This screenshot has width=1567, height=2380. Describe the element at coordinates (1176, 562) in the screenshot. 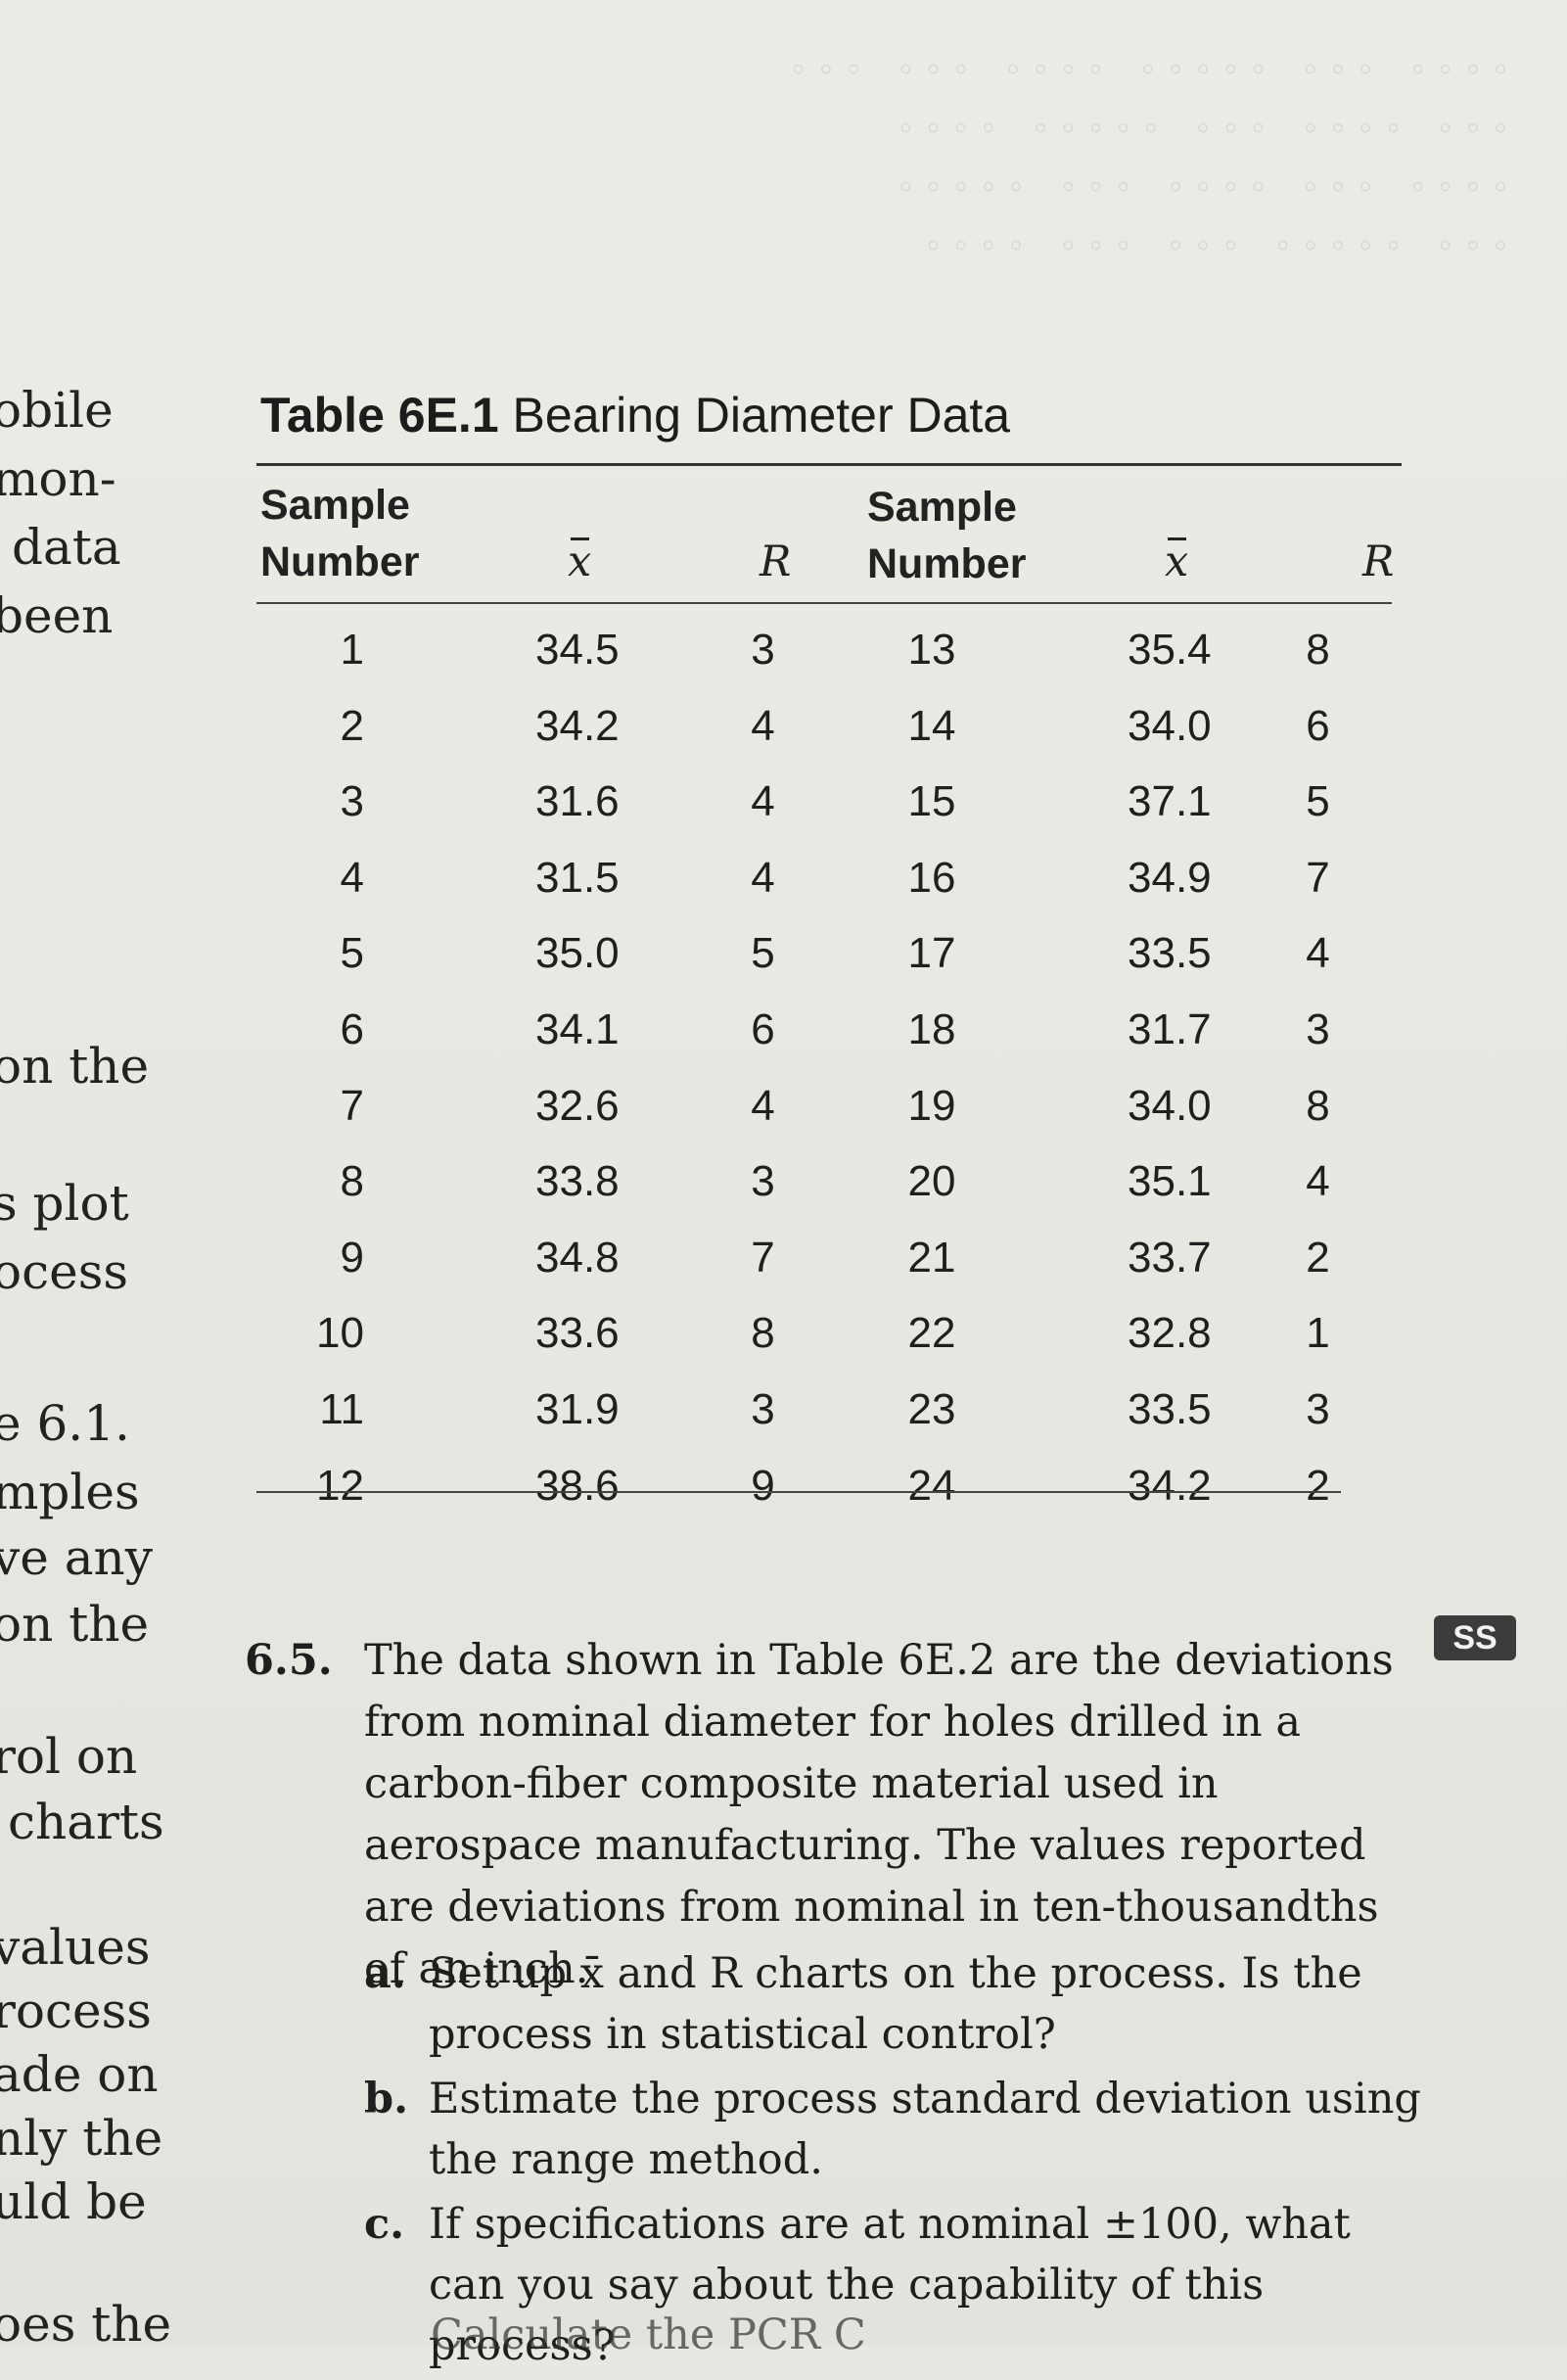

I see `header-xbar-right: x` at that location.